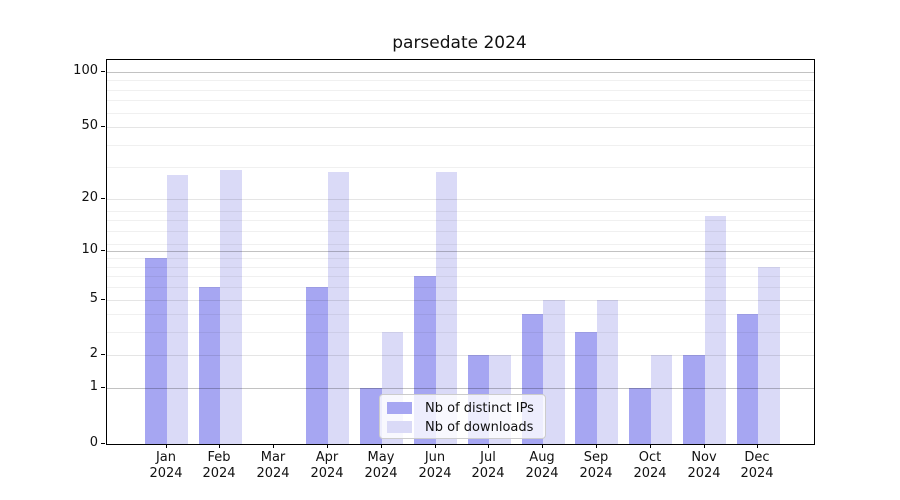  Describe the element at coordinates (459, 43) in the screenshot. I see `chart-title: parsedate 2024` at that location.